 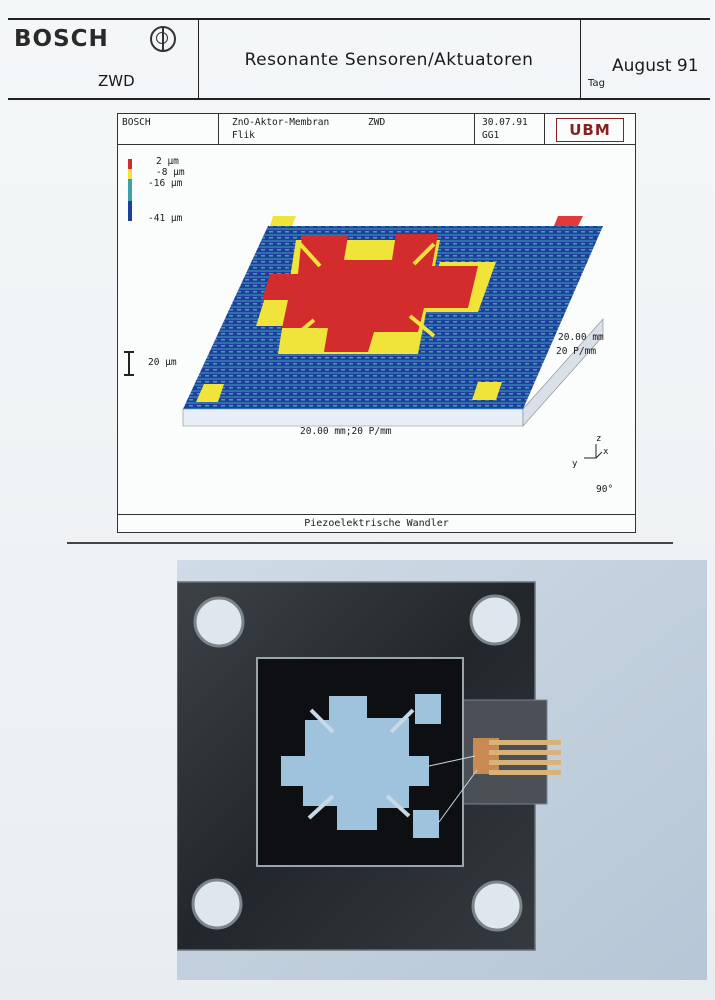 I want to click on legend-label: -16 µm, so click(x=165, y=183).